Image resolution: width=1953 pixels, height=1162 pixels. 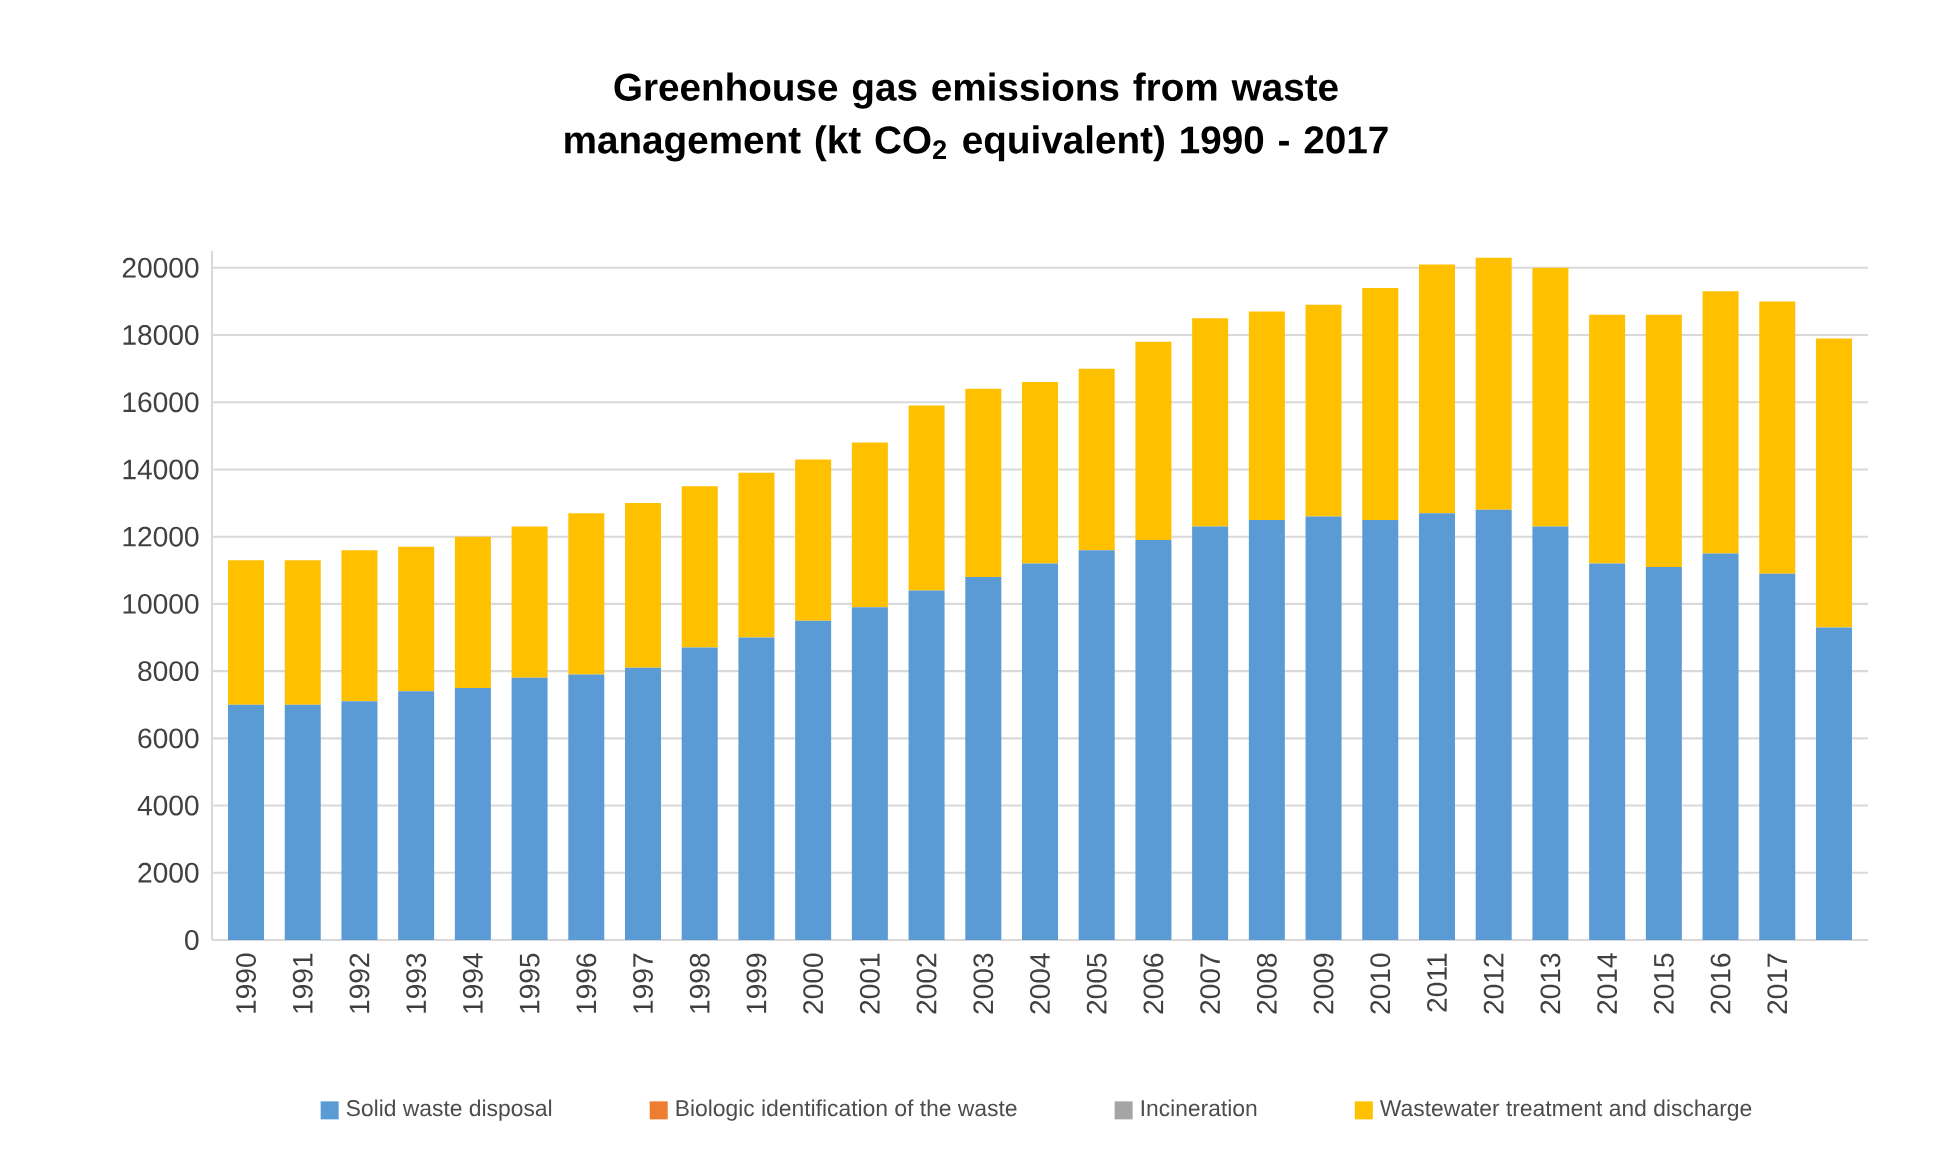 I want to click on x-tick-label: 2007, so click(x=1210, y=983).